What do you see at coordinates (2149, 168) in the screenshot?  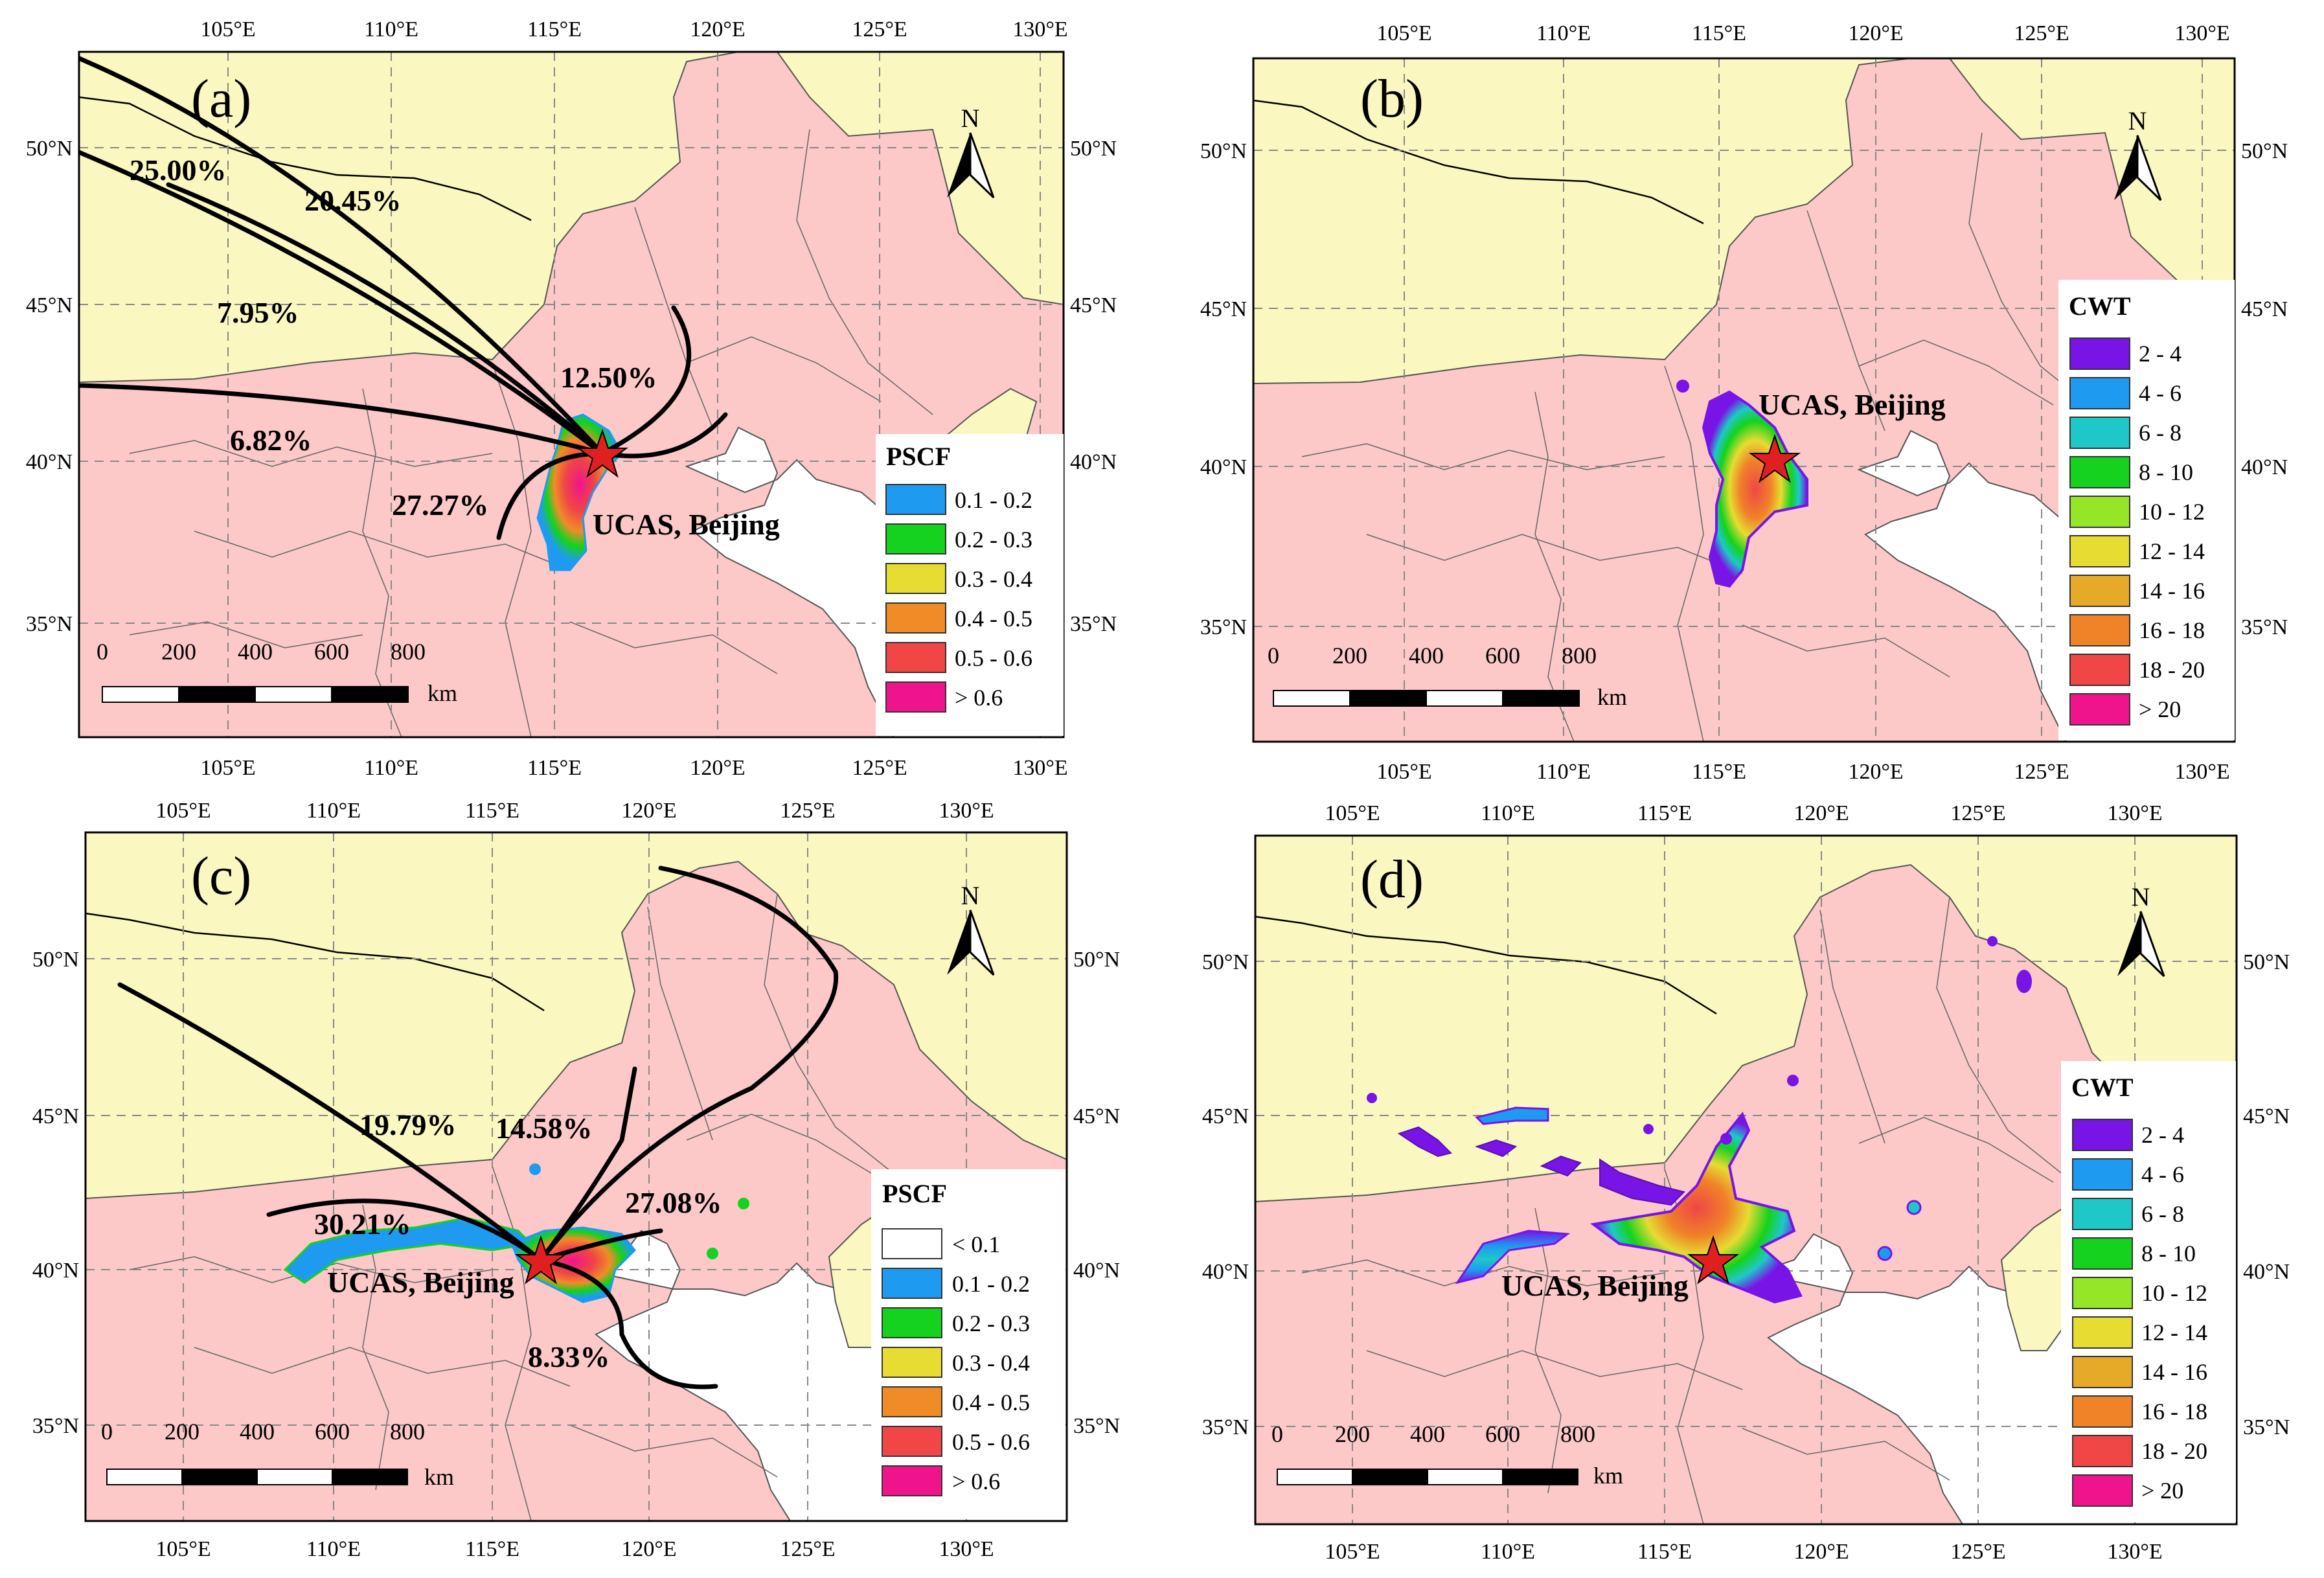 I see `north-arrow-icon` at bounding box center [2149, 168].